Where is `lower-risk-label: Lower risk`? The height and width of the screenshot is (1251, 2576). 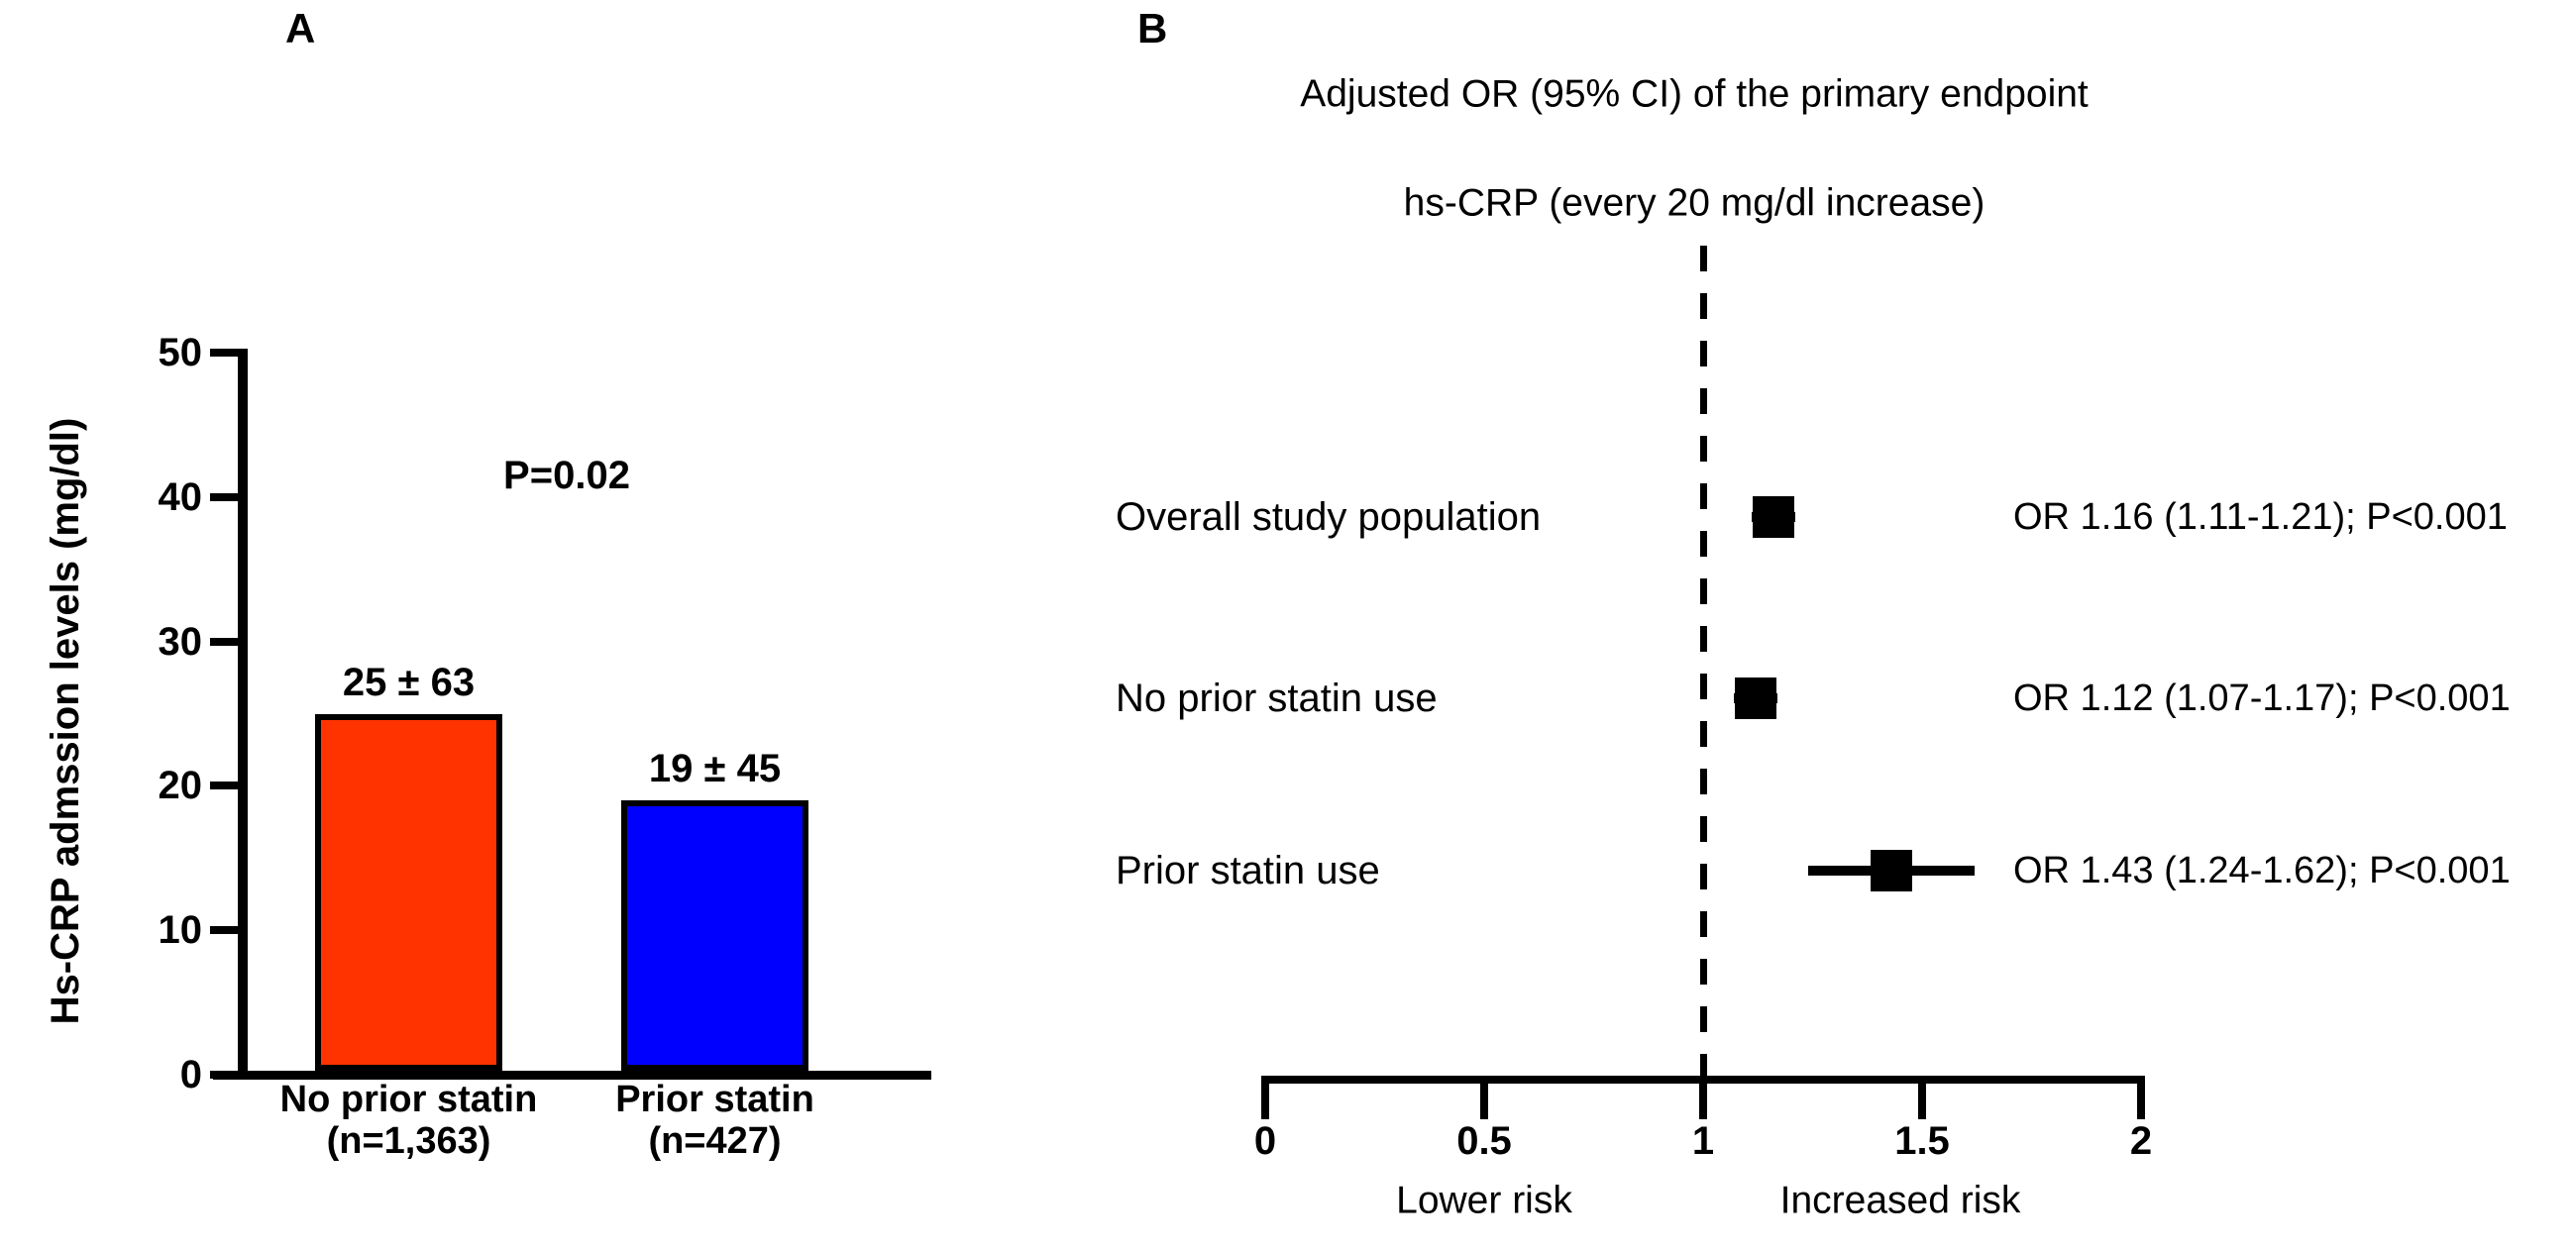
lower-risk-label: Lower risk is located at coordinates (1484, 1200).